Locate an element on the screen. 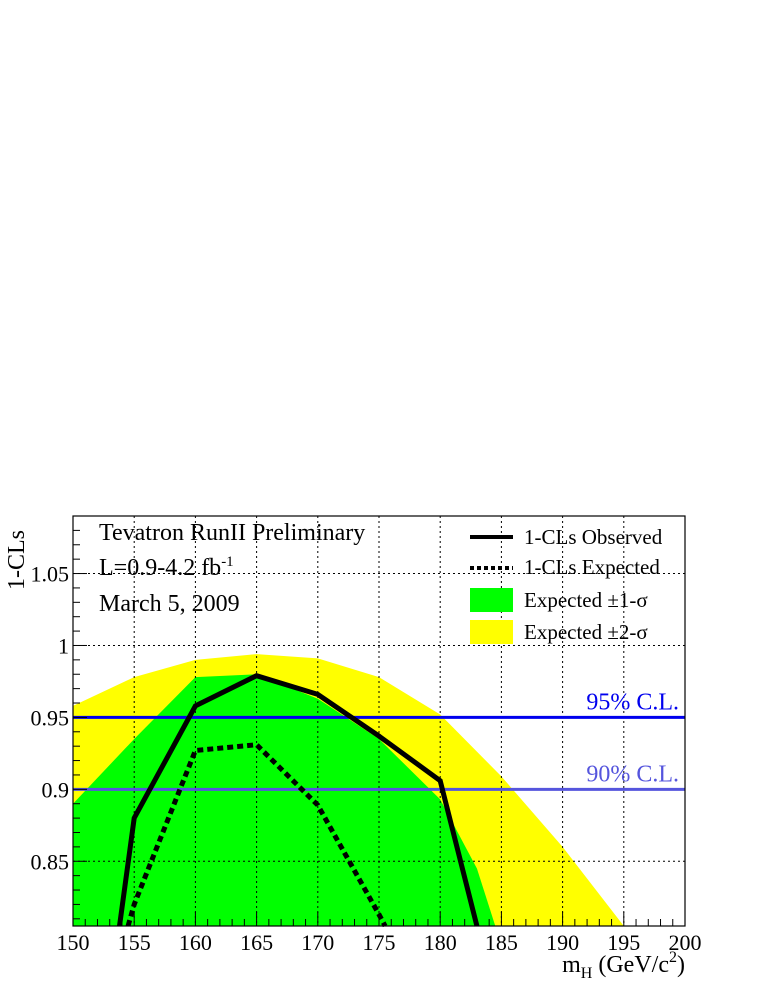 This screenshot has width=763, height=987. cl-label: 90% C.L. is located at coordinates (632, 774).